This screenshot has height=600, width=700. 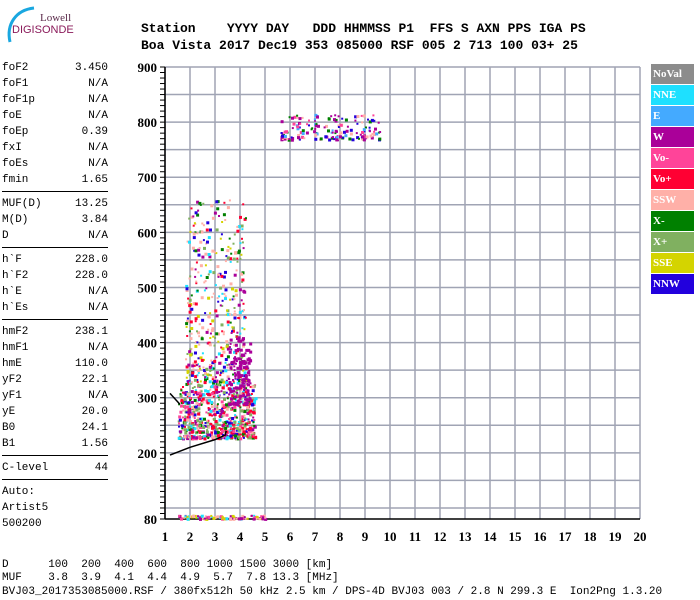 What do you see at coordinates (55, 180) in the screenshot?
I see `param-row: fmin 1.65` at bounding box center [55, 180].